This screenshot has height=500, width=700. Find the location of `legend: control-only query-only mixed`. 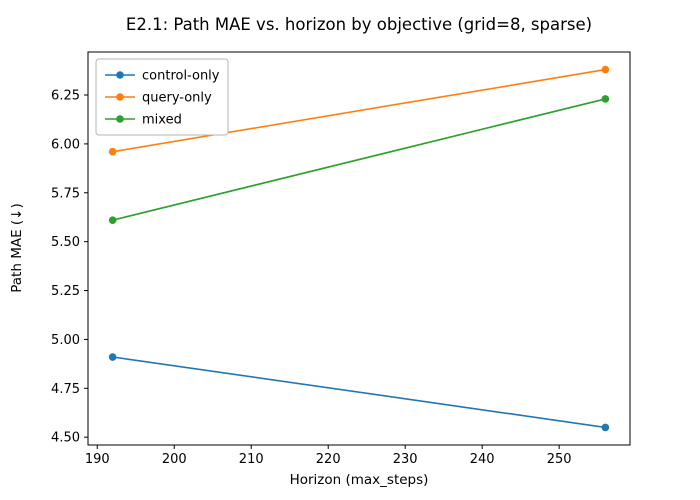

legend: control-only query-only mixed is located at coordinates (162, 97).